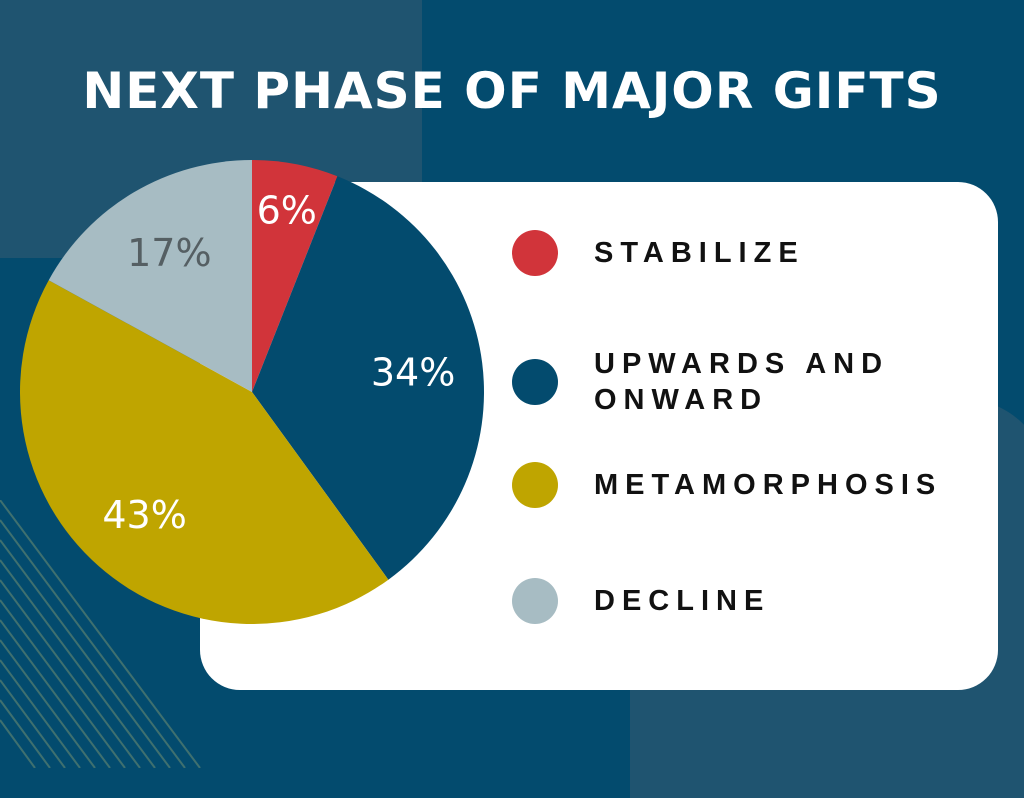 The height and width of the screenshot is (798, 1024). Describe the element at coordinates (169, 253) in the screenshot. I see `pie-data-label: 17%` at that location.